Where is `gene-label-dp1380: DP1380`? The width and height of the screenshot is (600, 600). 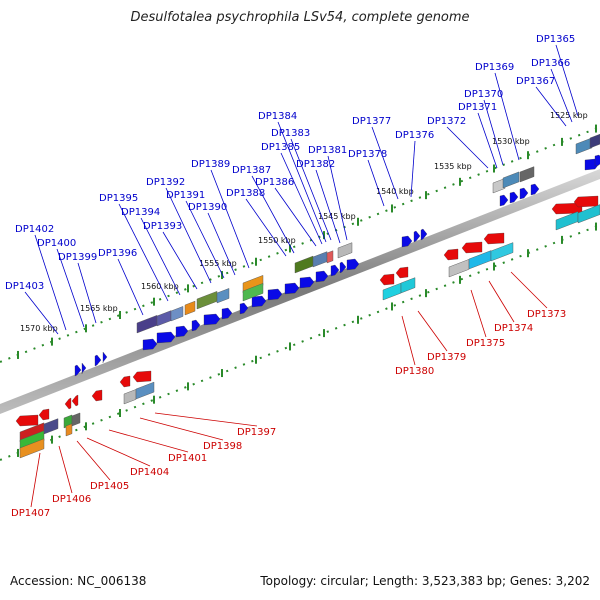
gene-label-dp1380: DP1380 is located at coordinates (414, 371).